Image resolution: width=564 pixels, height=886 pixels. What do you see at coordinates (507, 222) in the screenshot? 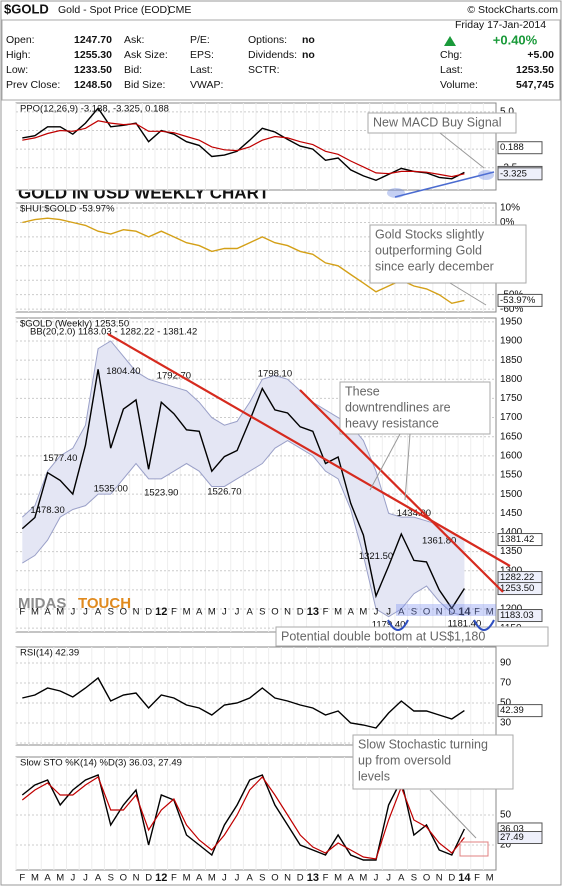
I see `y-tick-label: 0%` at bounding box center [507, 222].